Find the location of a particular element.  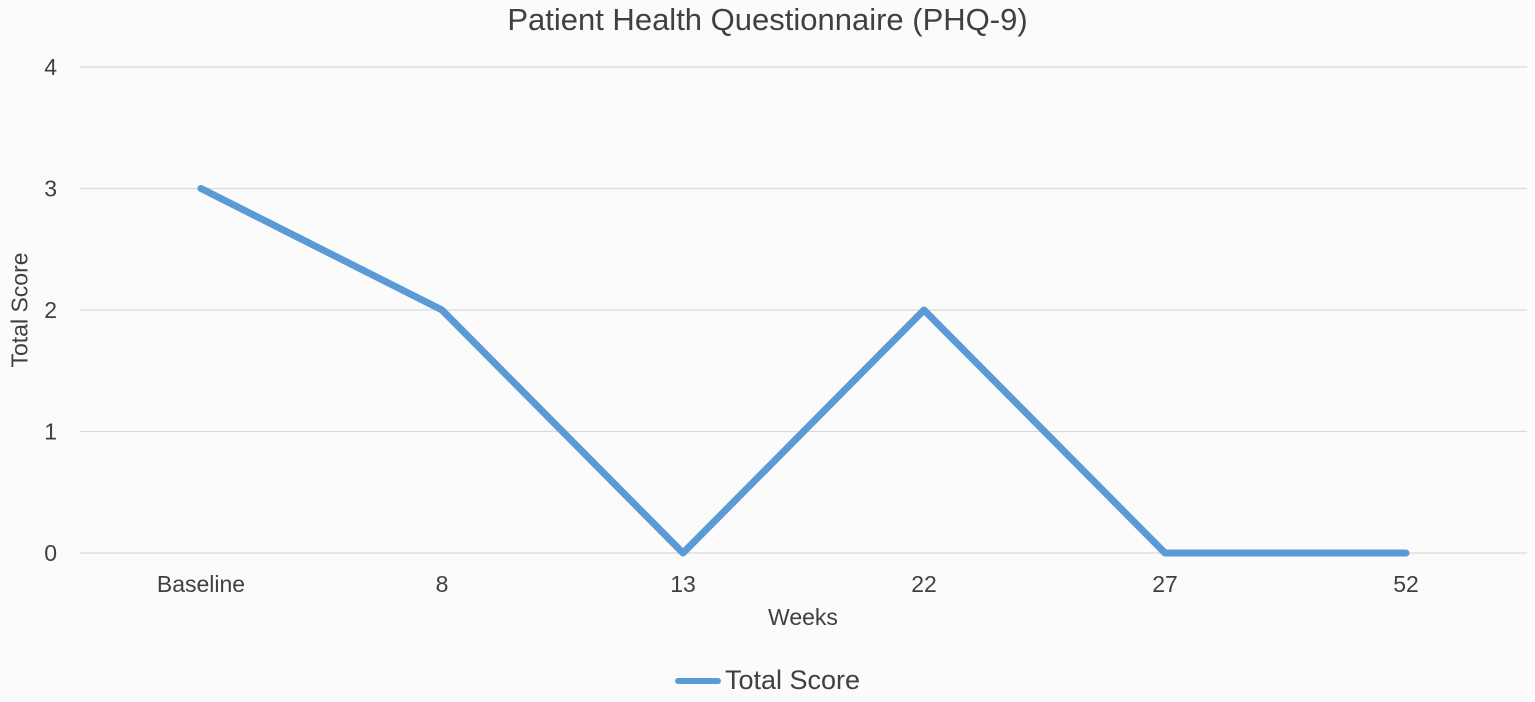

x-tick-label: Baseline is located at coordinates (201, 584).